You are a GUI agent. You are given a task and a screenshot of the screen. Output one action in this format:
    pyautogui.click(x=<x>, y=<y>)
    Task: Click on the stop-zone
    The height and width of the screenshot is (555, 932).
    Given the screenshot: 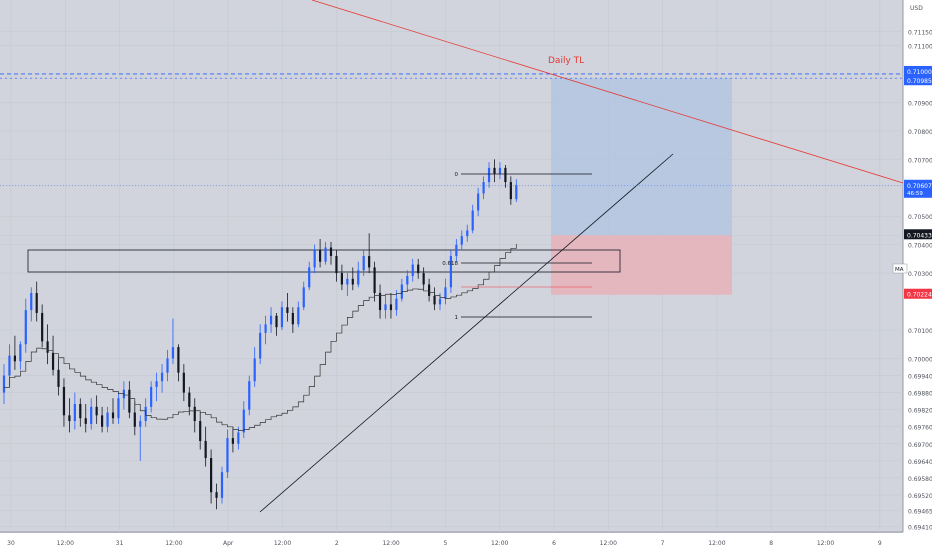 What is the action you would take?
    pyautogui.click(x=641, y=265)
    